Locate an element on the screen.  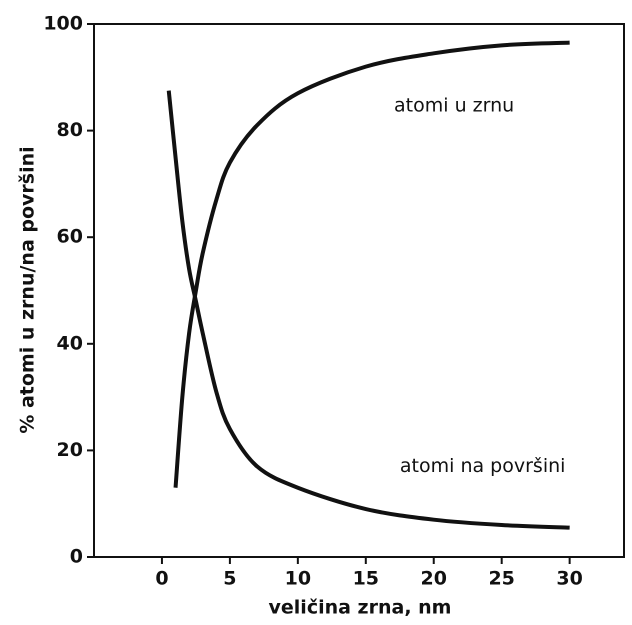
x-tick-label: 10 is located at coordinates (298, 579).